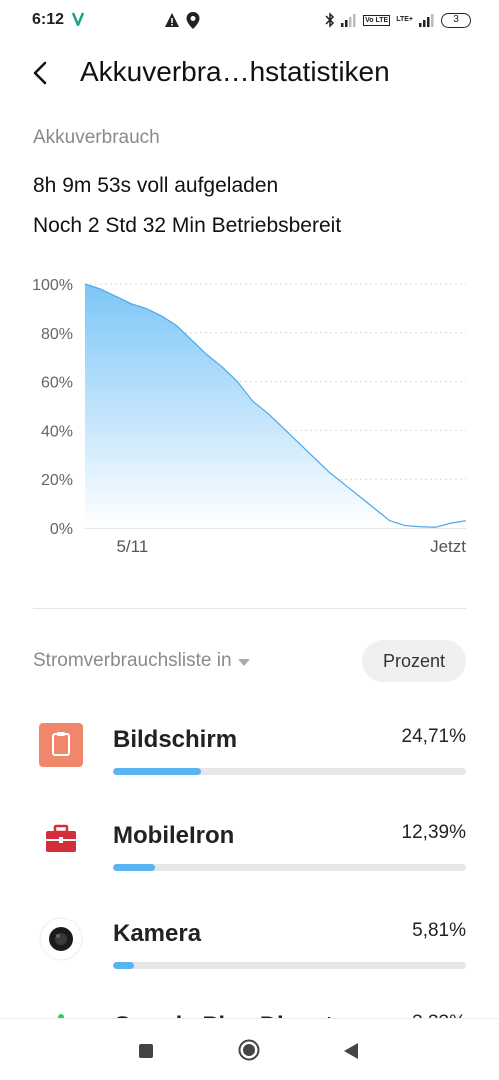 This screenshot has height=1080, width=499. I want to click on status-time: 6:12, so click(48, 19).